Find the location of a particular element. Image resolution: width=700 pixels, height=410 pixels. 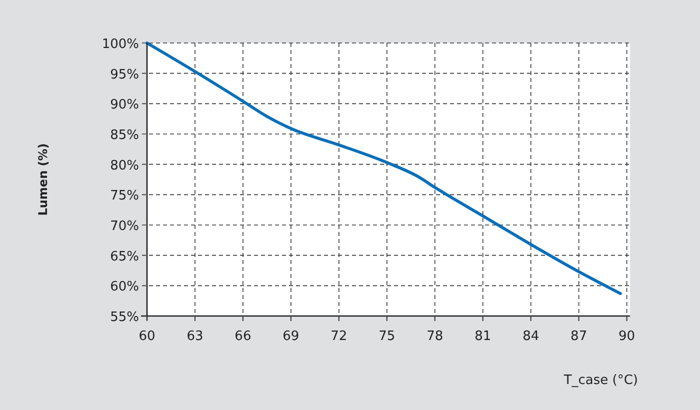

x-tick-label: 63 is located at coordinates (195, 336).